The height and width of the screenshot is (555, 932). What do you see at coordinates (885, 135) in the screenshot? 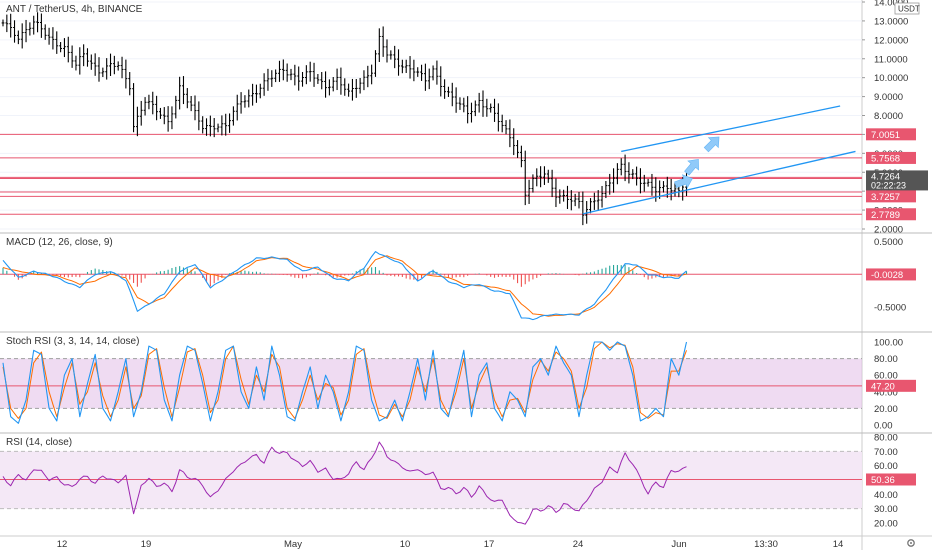
I see `level-badge-label: 7.0051` at bounding box center [885, 135].